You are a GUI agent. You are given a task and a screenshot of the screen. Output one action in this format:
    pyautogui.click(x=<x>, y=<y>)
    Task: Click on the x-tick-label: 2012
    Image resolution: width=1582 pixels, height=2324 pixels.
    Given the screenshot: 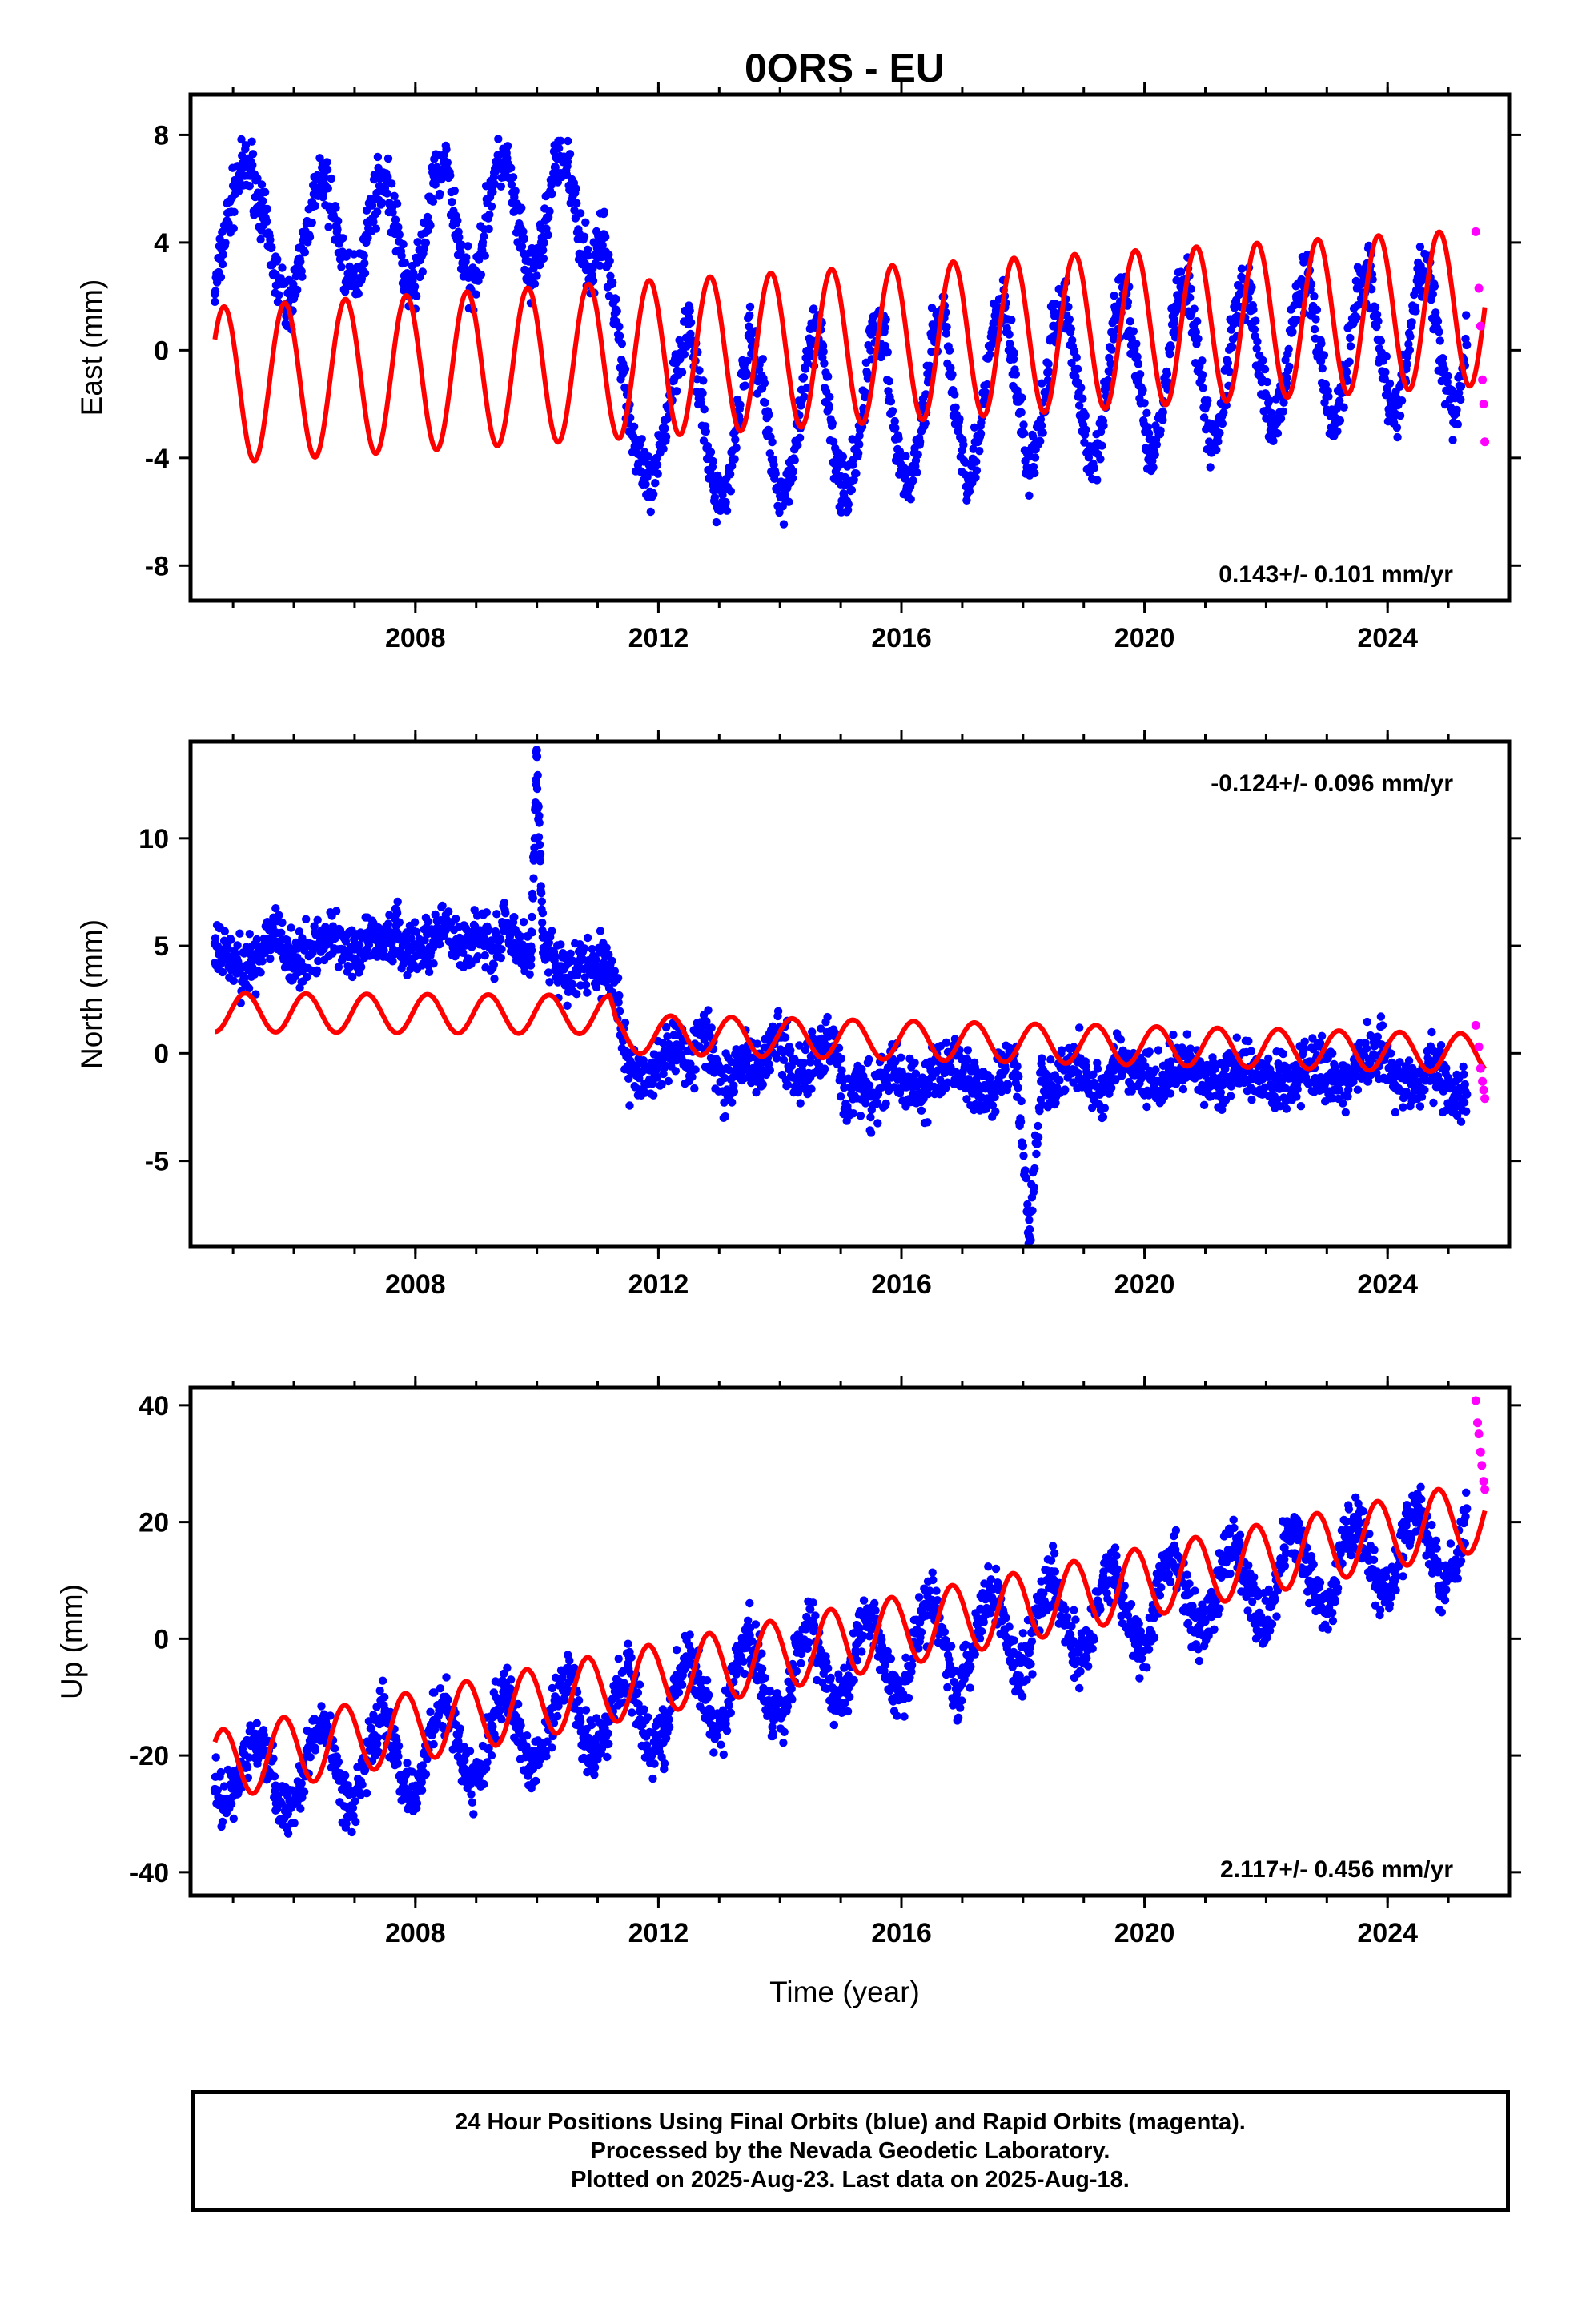 What is the action you would take?
    pyautogui.click(x=658, y=638)
    